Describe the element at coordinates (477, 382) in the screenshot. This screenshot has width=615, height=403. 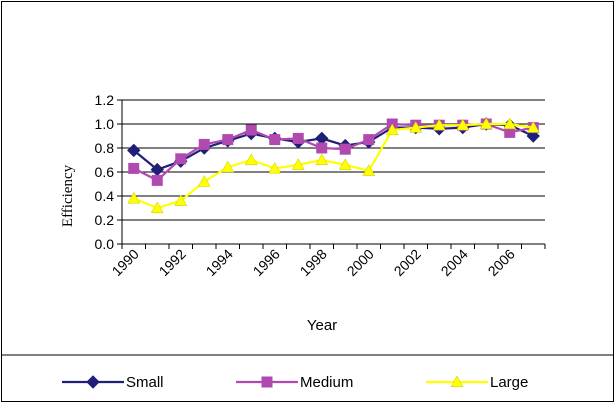
I see `legend-item-large: Large` at that location.